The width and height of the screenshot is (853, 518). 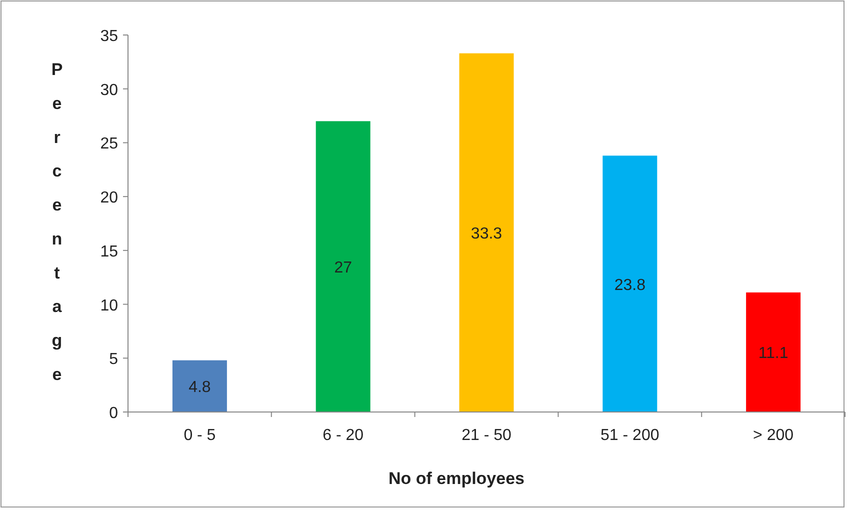 I want to click on data-label: 23.8, so click(x=630, y=285).